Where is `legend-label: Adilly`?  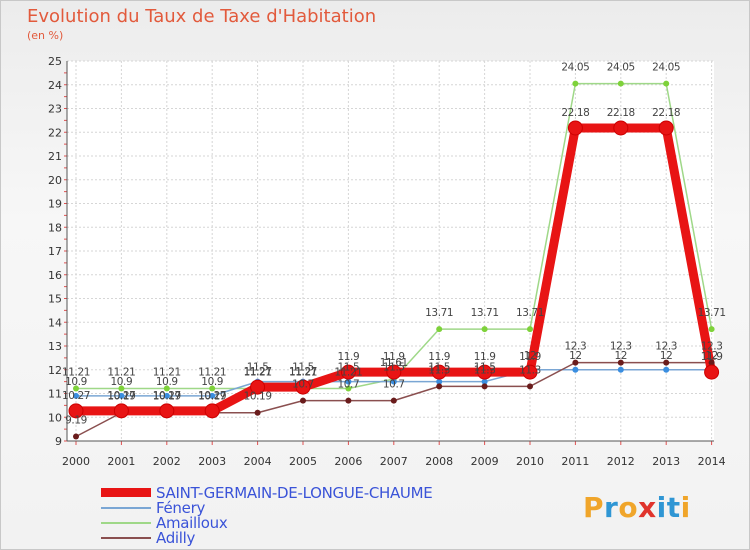 legend-label: Adilly is located at coordinates (176, 538).